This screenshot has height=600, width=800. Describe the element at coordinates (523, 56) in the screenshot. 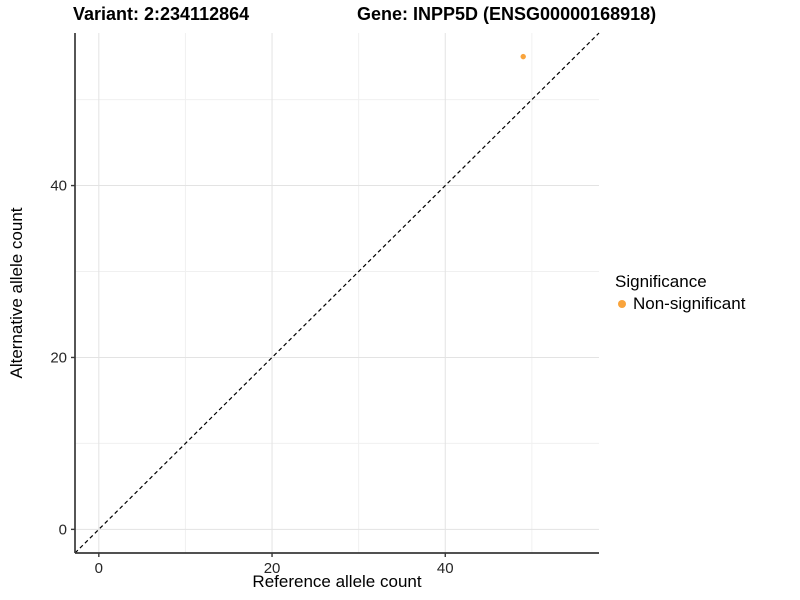

I see `data-point` at that location.